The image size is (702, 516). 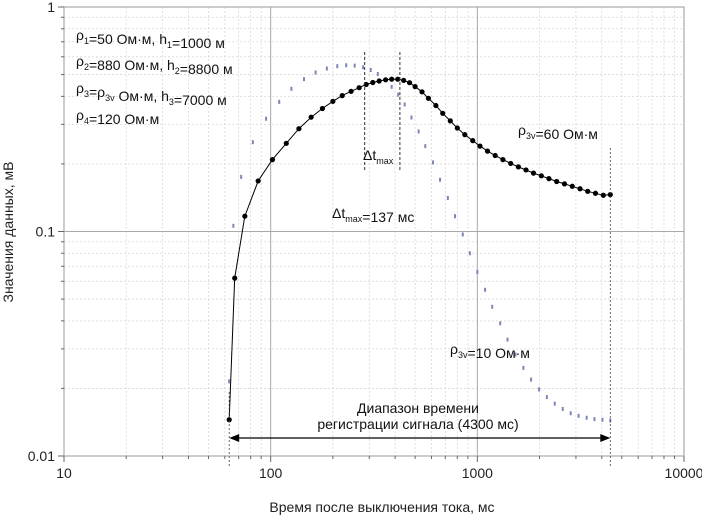 What do you see at coordinates (683, 473) in the screenshot?
I see `x-tick-label: 10000` at bounding box center [683, 473].